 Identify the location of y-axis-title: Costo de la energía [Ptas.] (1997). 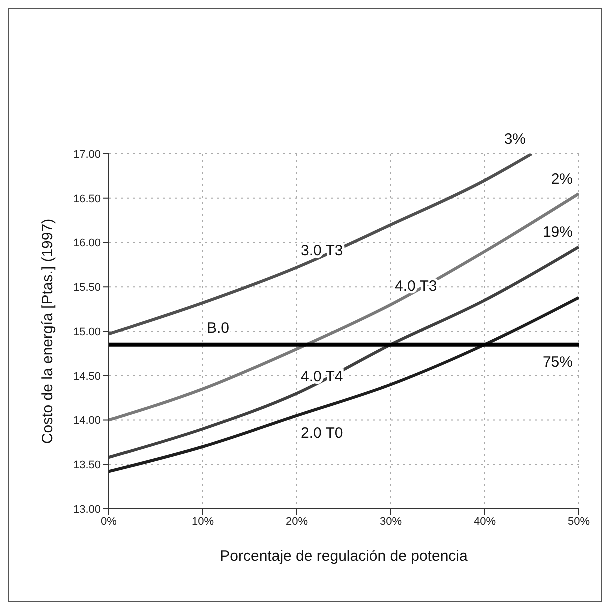
(47, 331).